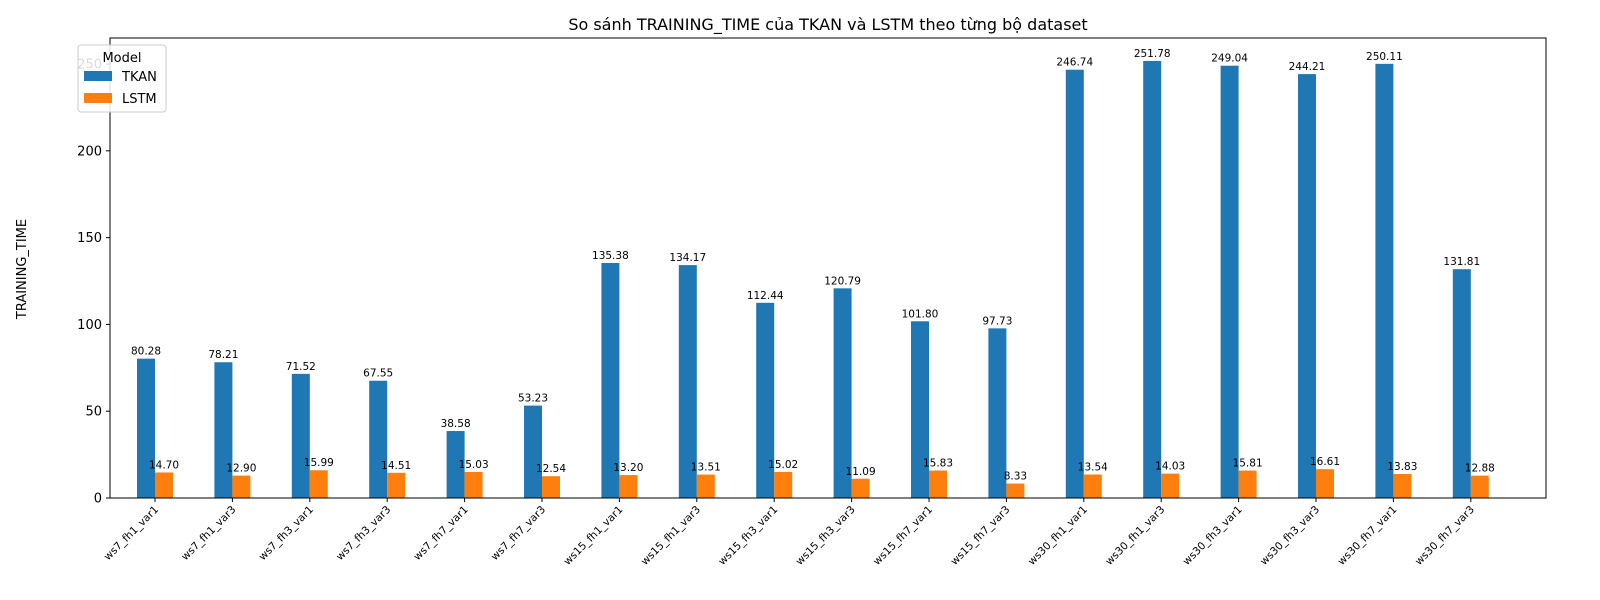  Describe the element at coordinates (241, 486) in the screenshot. I see `bar-lstm-ws7_fh1_var3` at that location.